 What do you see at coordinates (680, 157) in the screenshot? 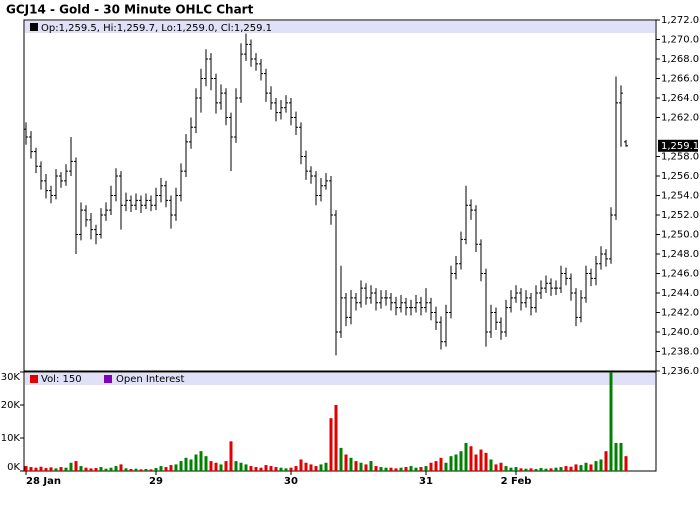
I see `y-tick-label: 1,258.0` at bounding box center [680, 157].